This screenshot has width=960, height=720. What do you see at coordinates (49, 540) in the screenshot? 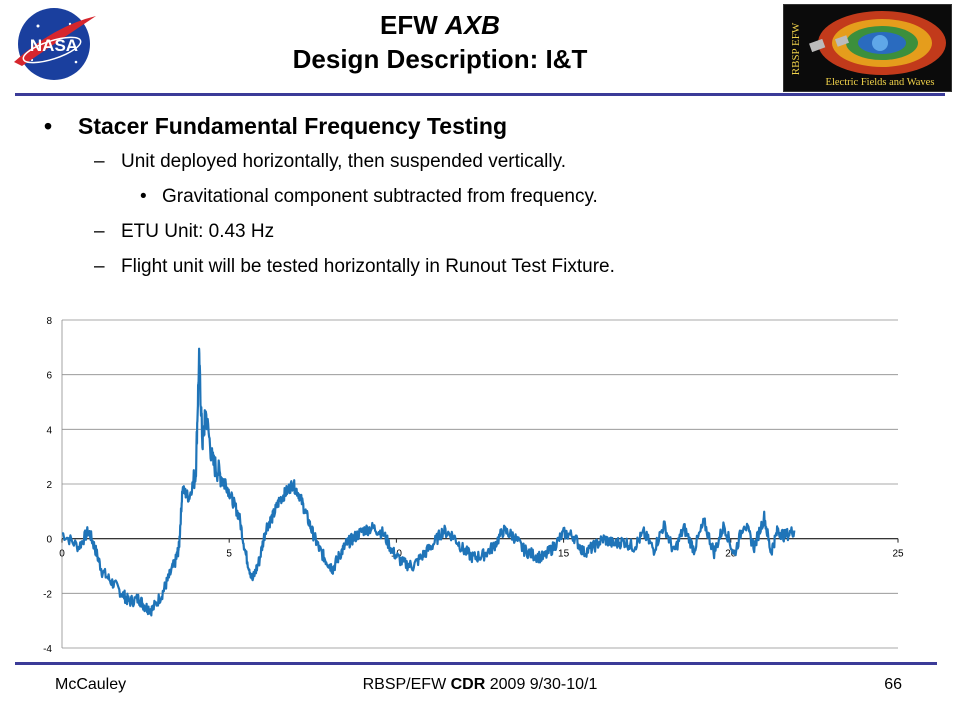
I see `y-tick-label: 0` at bounding box center [49, 540].